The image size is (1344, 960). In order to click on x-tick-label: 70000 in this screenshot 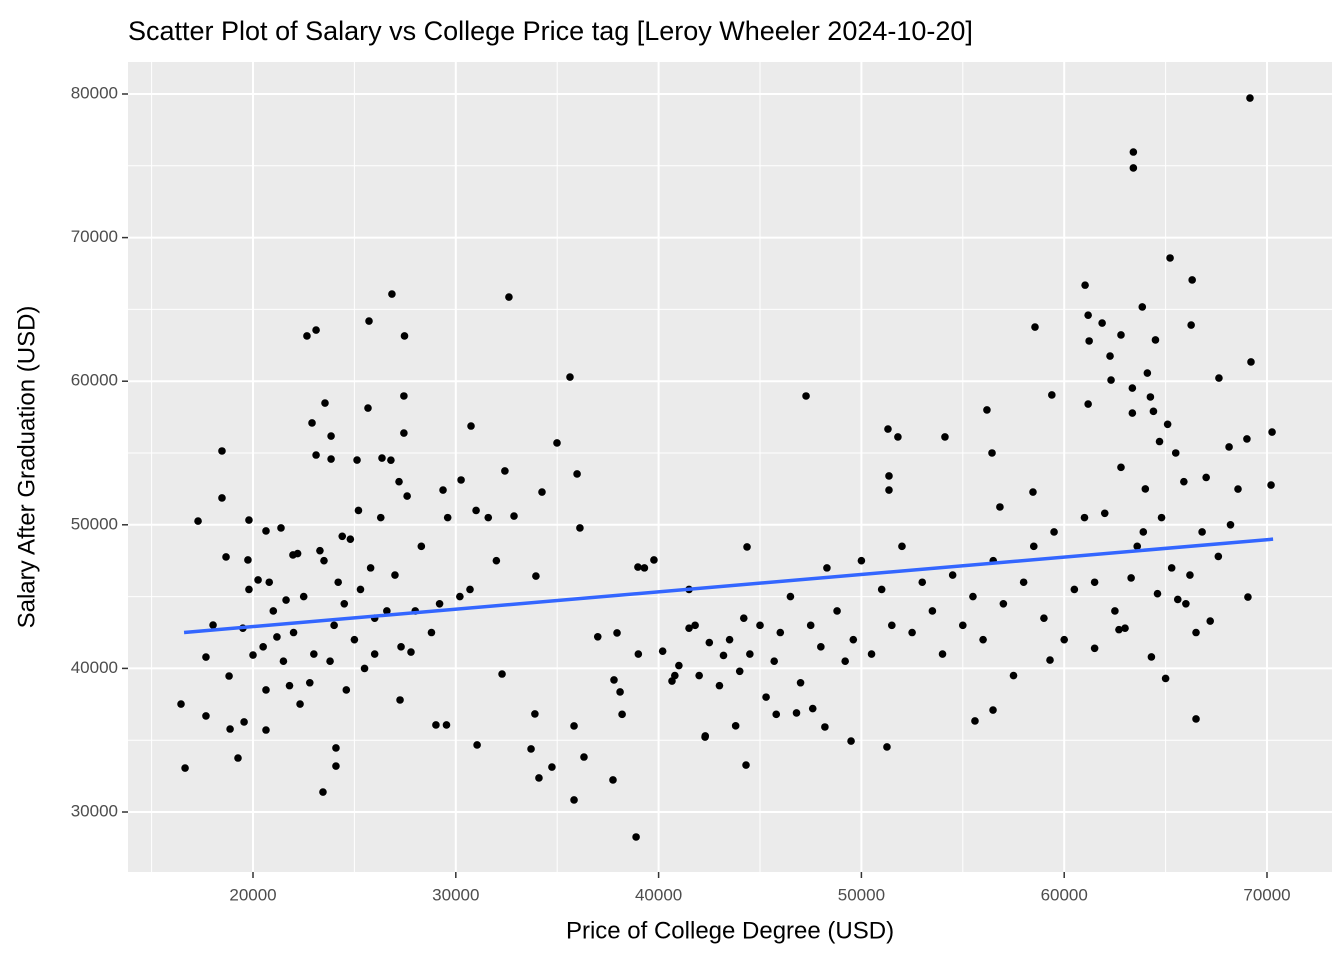, I will do `click(1266, 894)`.